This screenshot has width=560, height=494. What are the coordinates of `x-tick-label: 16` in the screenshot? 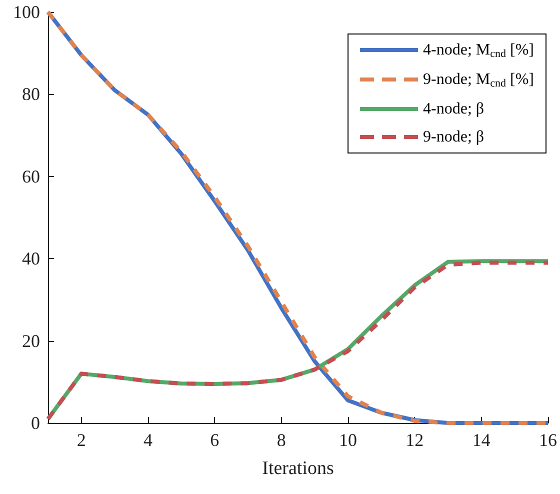 It's located at (548, 440).